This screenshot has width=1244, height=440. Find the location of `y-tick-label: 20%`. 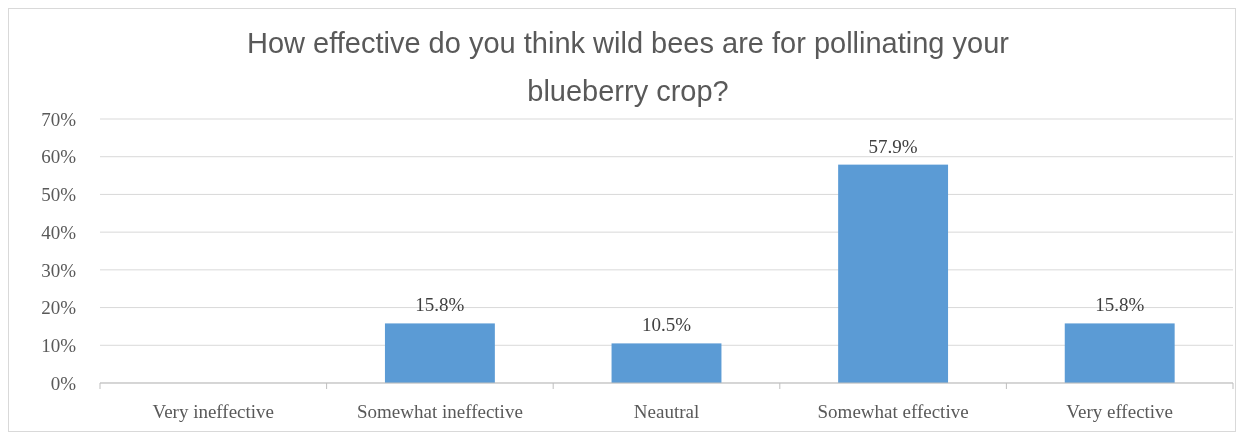

y-tick-label: 20% is located at coordinates (59, 308).